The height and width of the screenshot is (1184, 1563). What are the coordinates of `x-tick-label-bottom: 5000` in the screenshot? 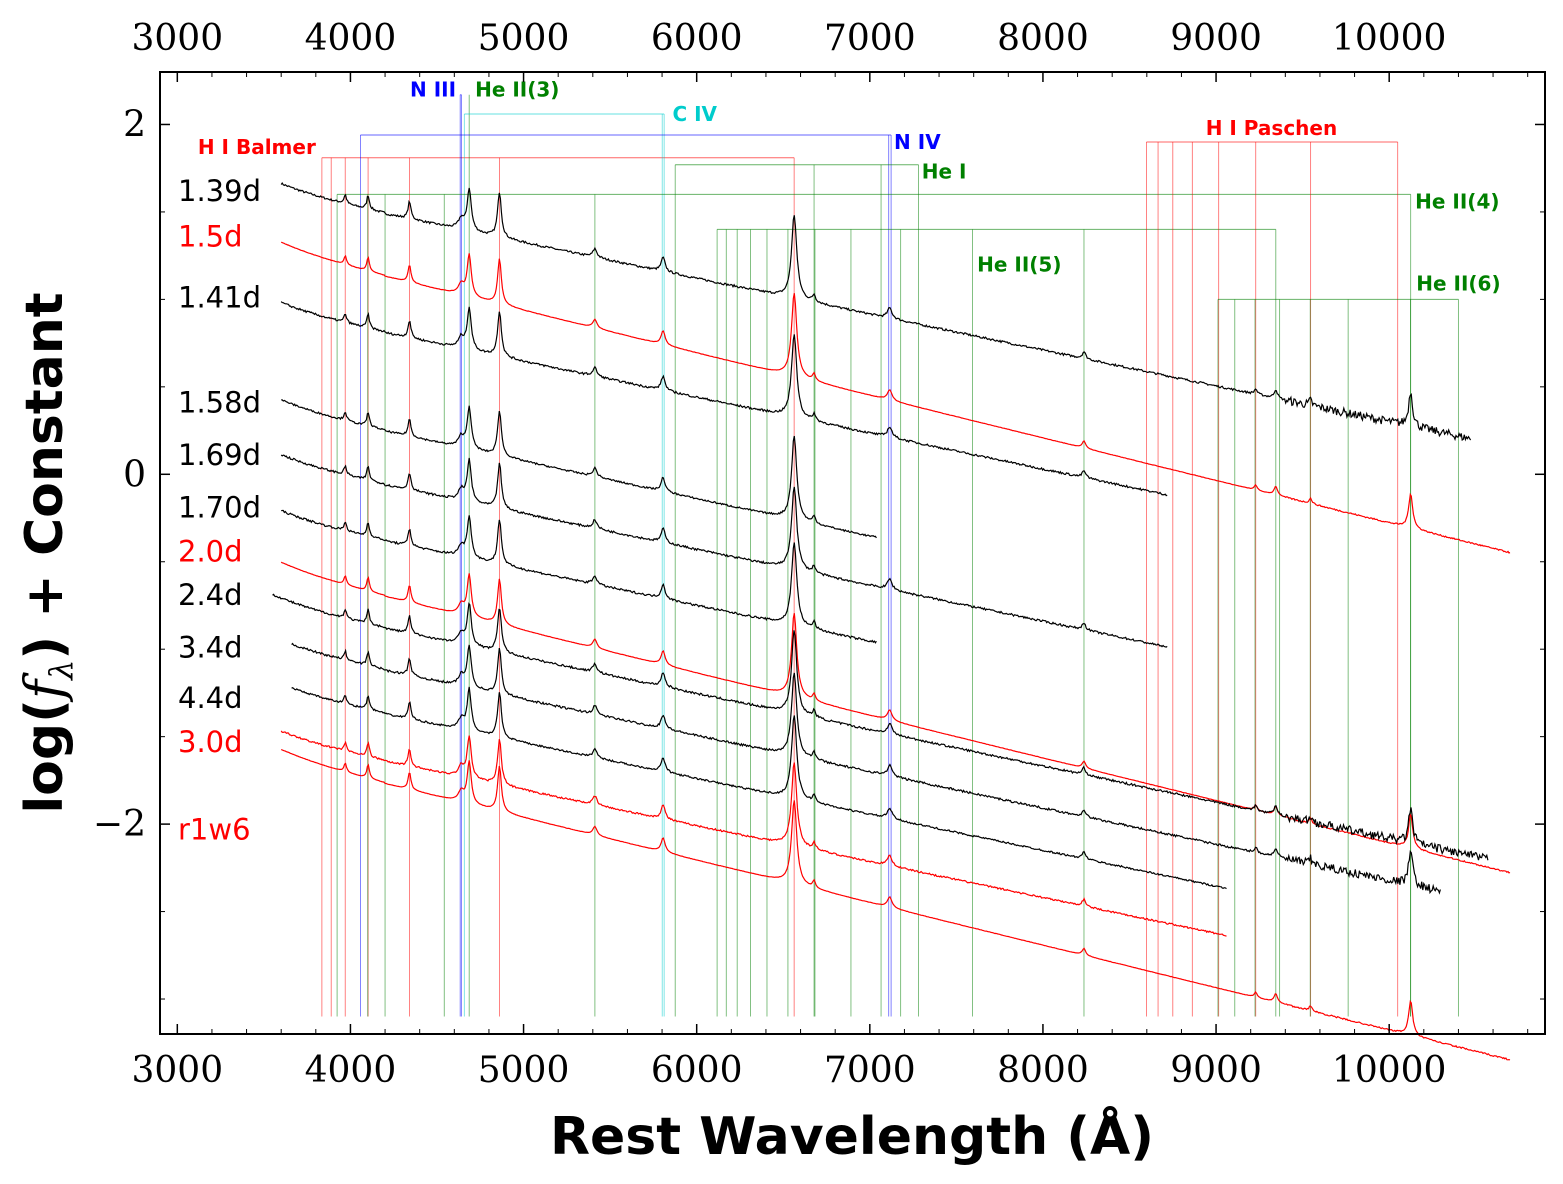 It's located at (524, 1070).